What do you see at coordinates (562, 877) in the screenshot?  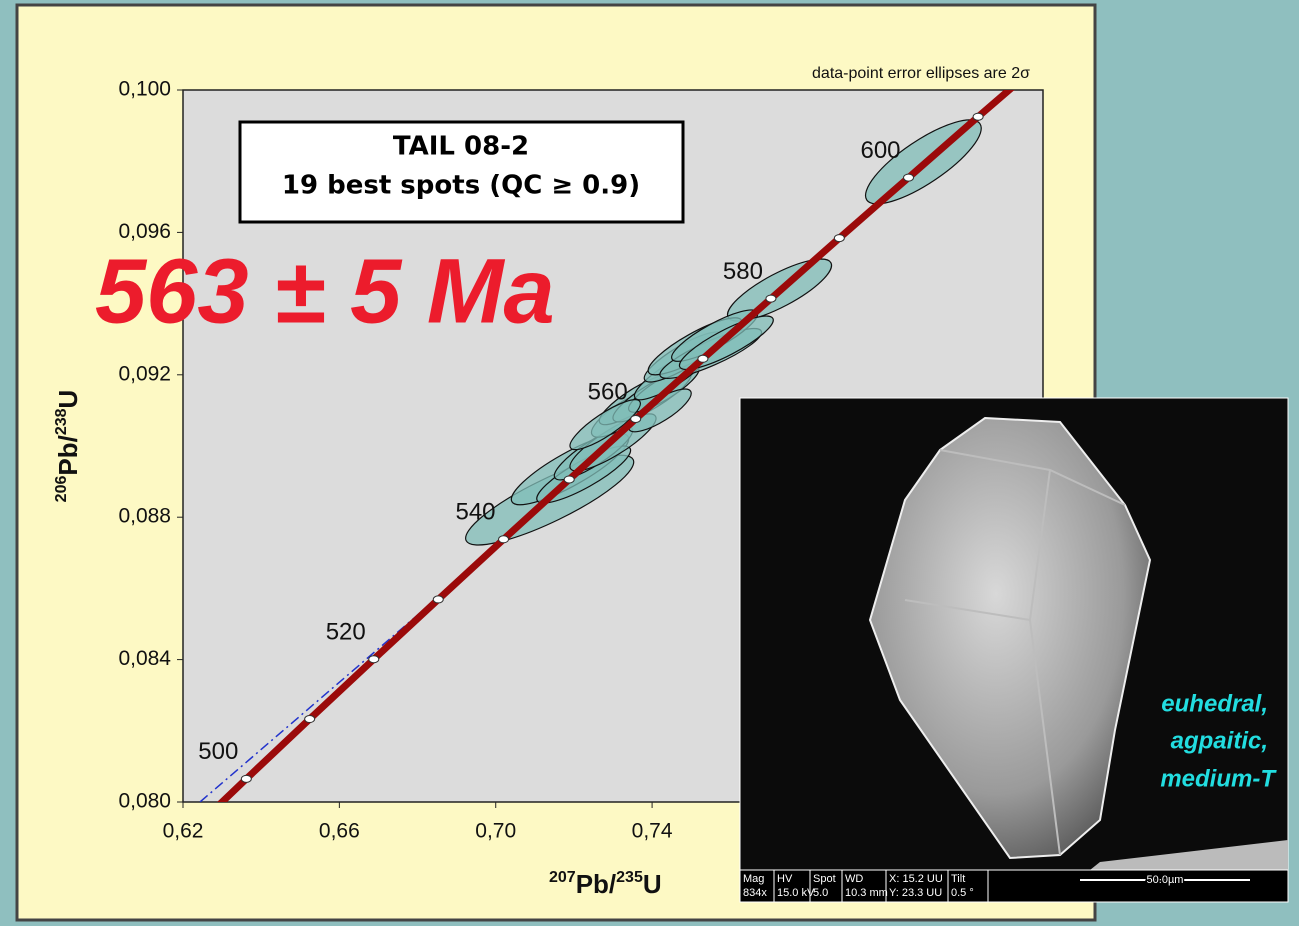 I see `x-label-part: 207` at bounding box center [562, 877].